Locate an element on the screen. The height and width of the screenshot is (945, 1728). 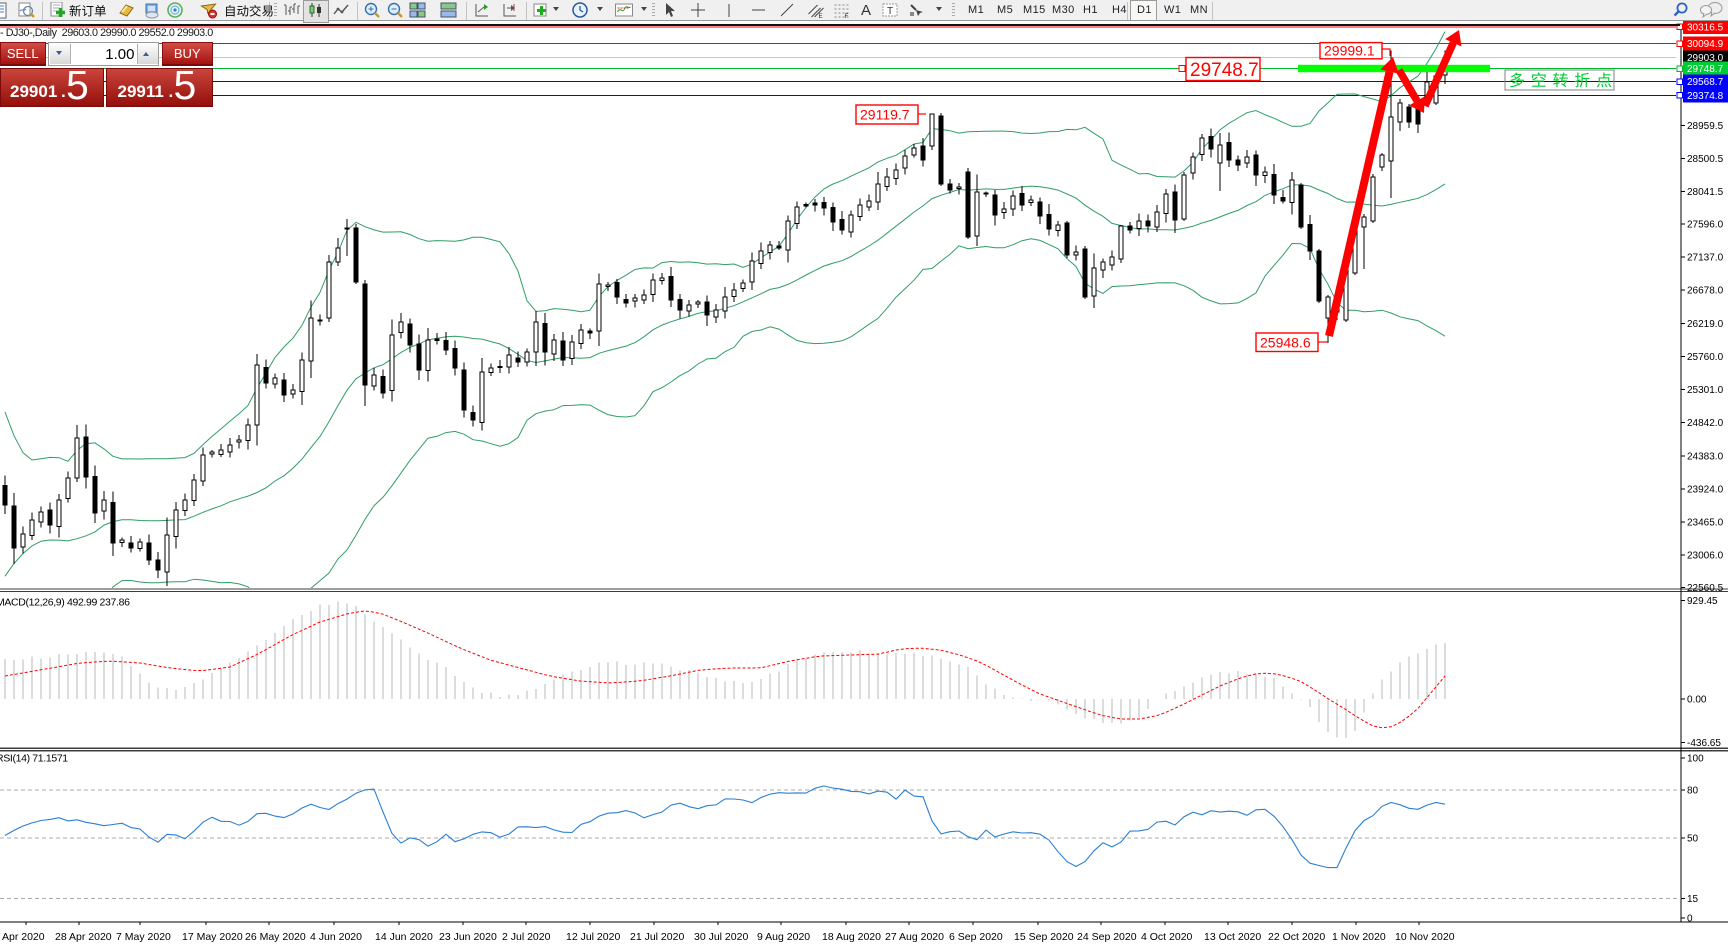
svg-text: 929.45 is located at coordinates (1702, 601).